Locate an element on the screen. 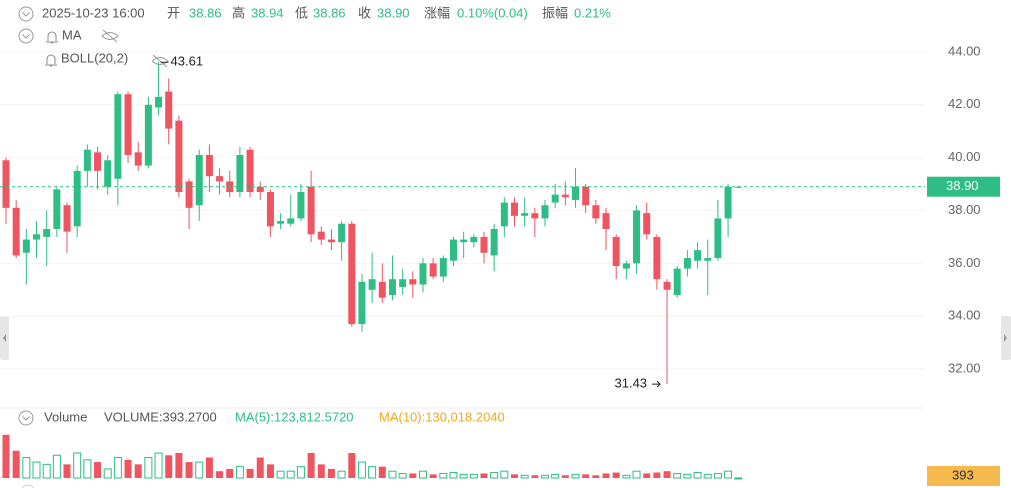  high-annotation: 43.61 is located at coordinates (187, 61).